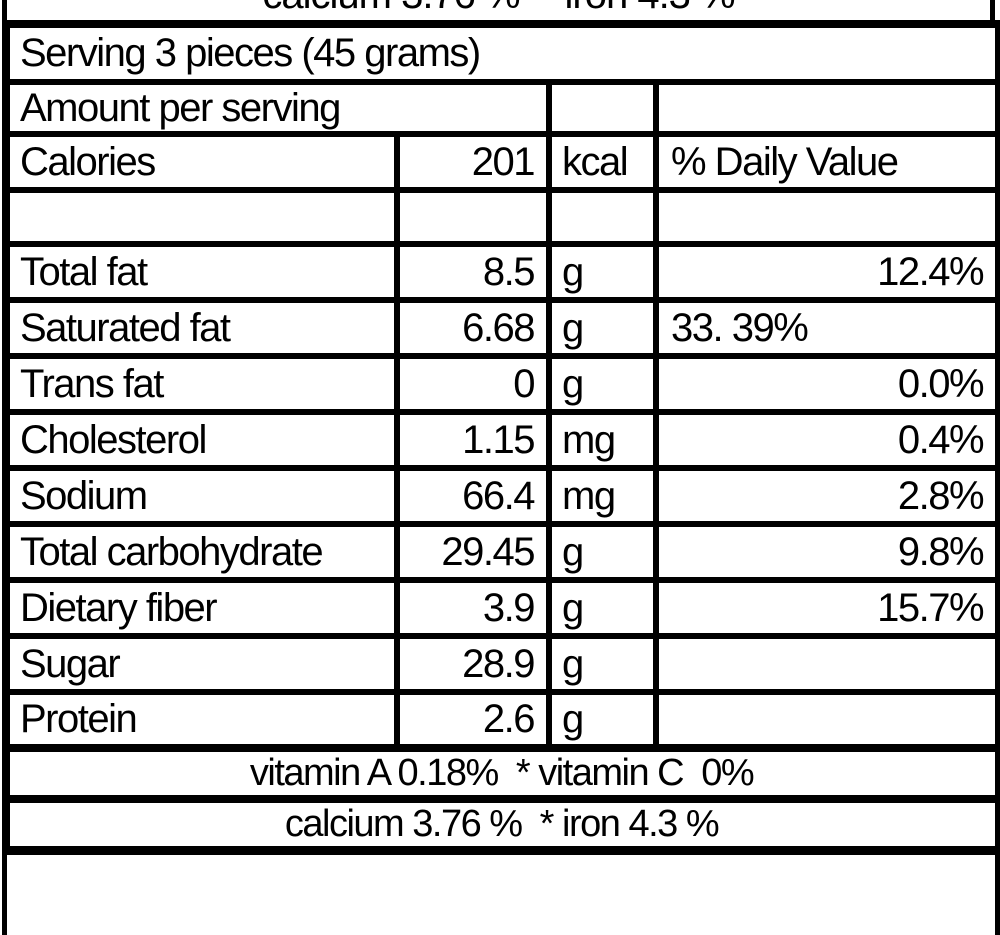  I want to click on serving-row: Serving 3 pieces (45 grams), so click(501, 53).